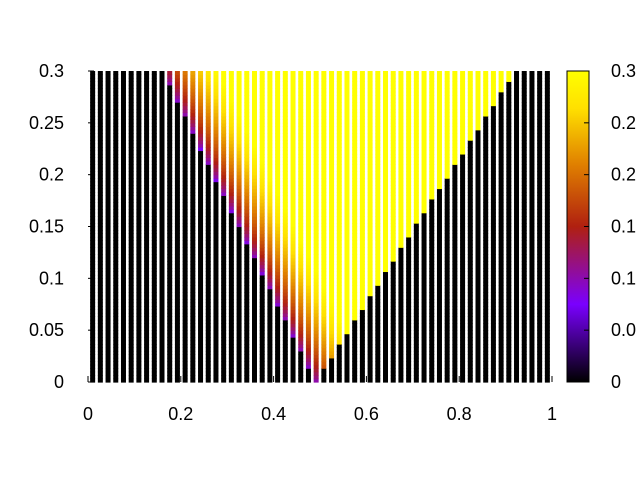 The width and height of the screenshot is (640, 480). What do you see at coordinates (601, 226) in the screenshot?
I see `colorbar: 0 0.0 0.1 0.1 0.2 0.2 0.3` at bounding box center [601, 226].